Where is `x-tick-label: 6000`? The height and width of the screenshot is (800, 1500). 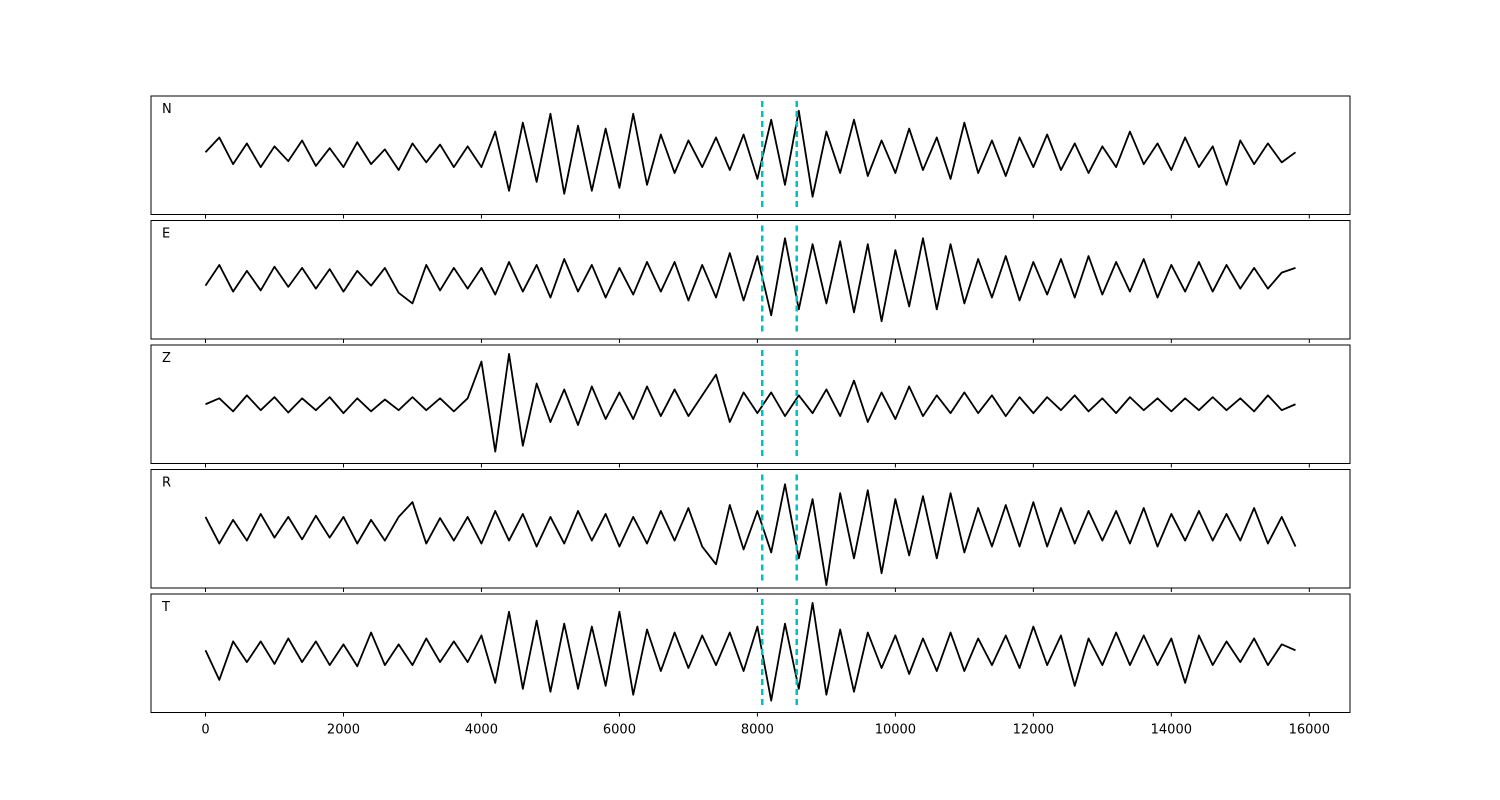
x-tick-label: 6000 is located at coordinates (619, 730).